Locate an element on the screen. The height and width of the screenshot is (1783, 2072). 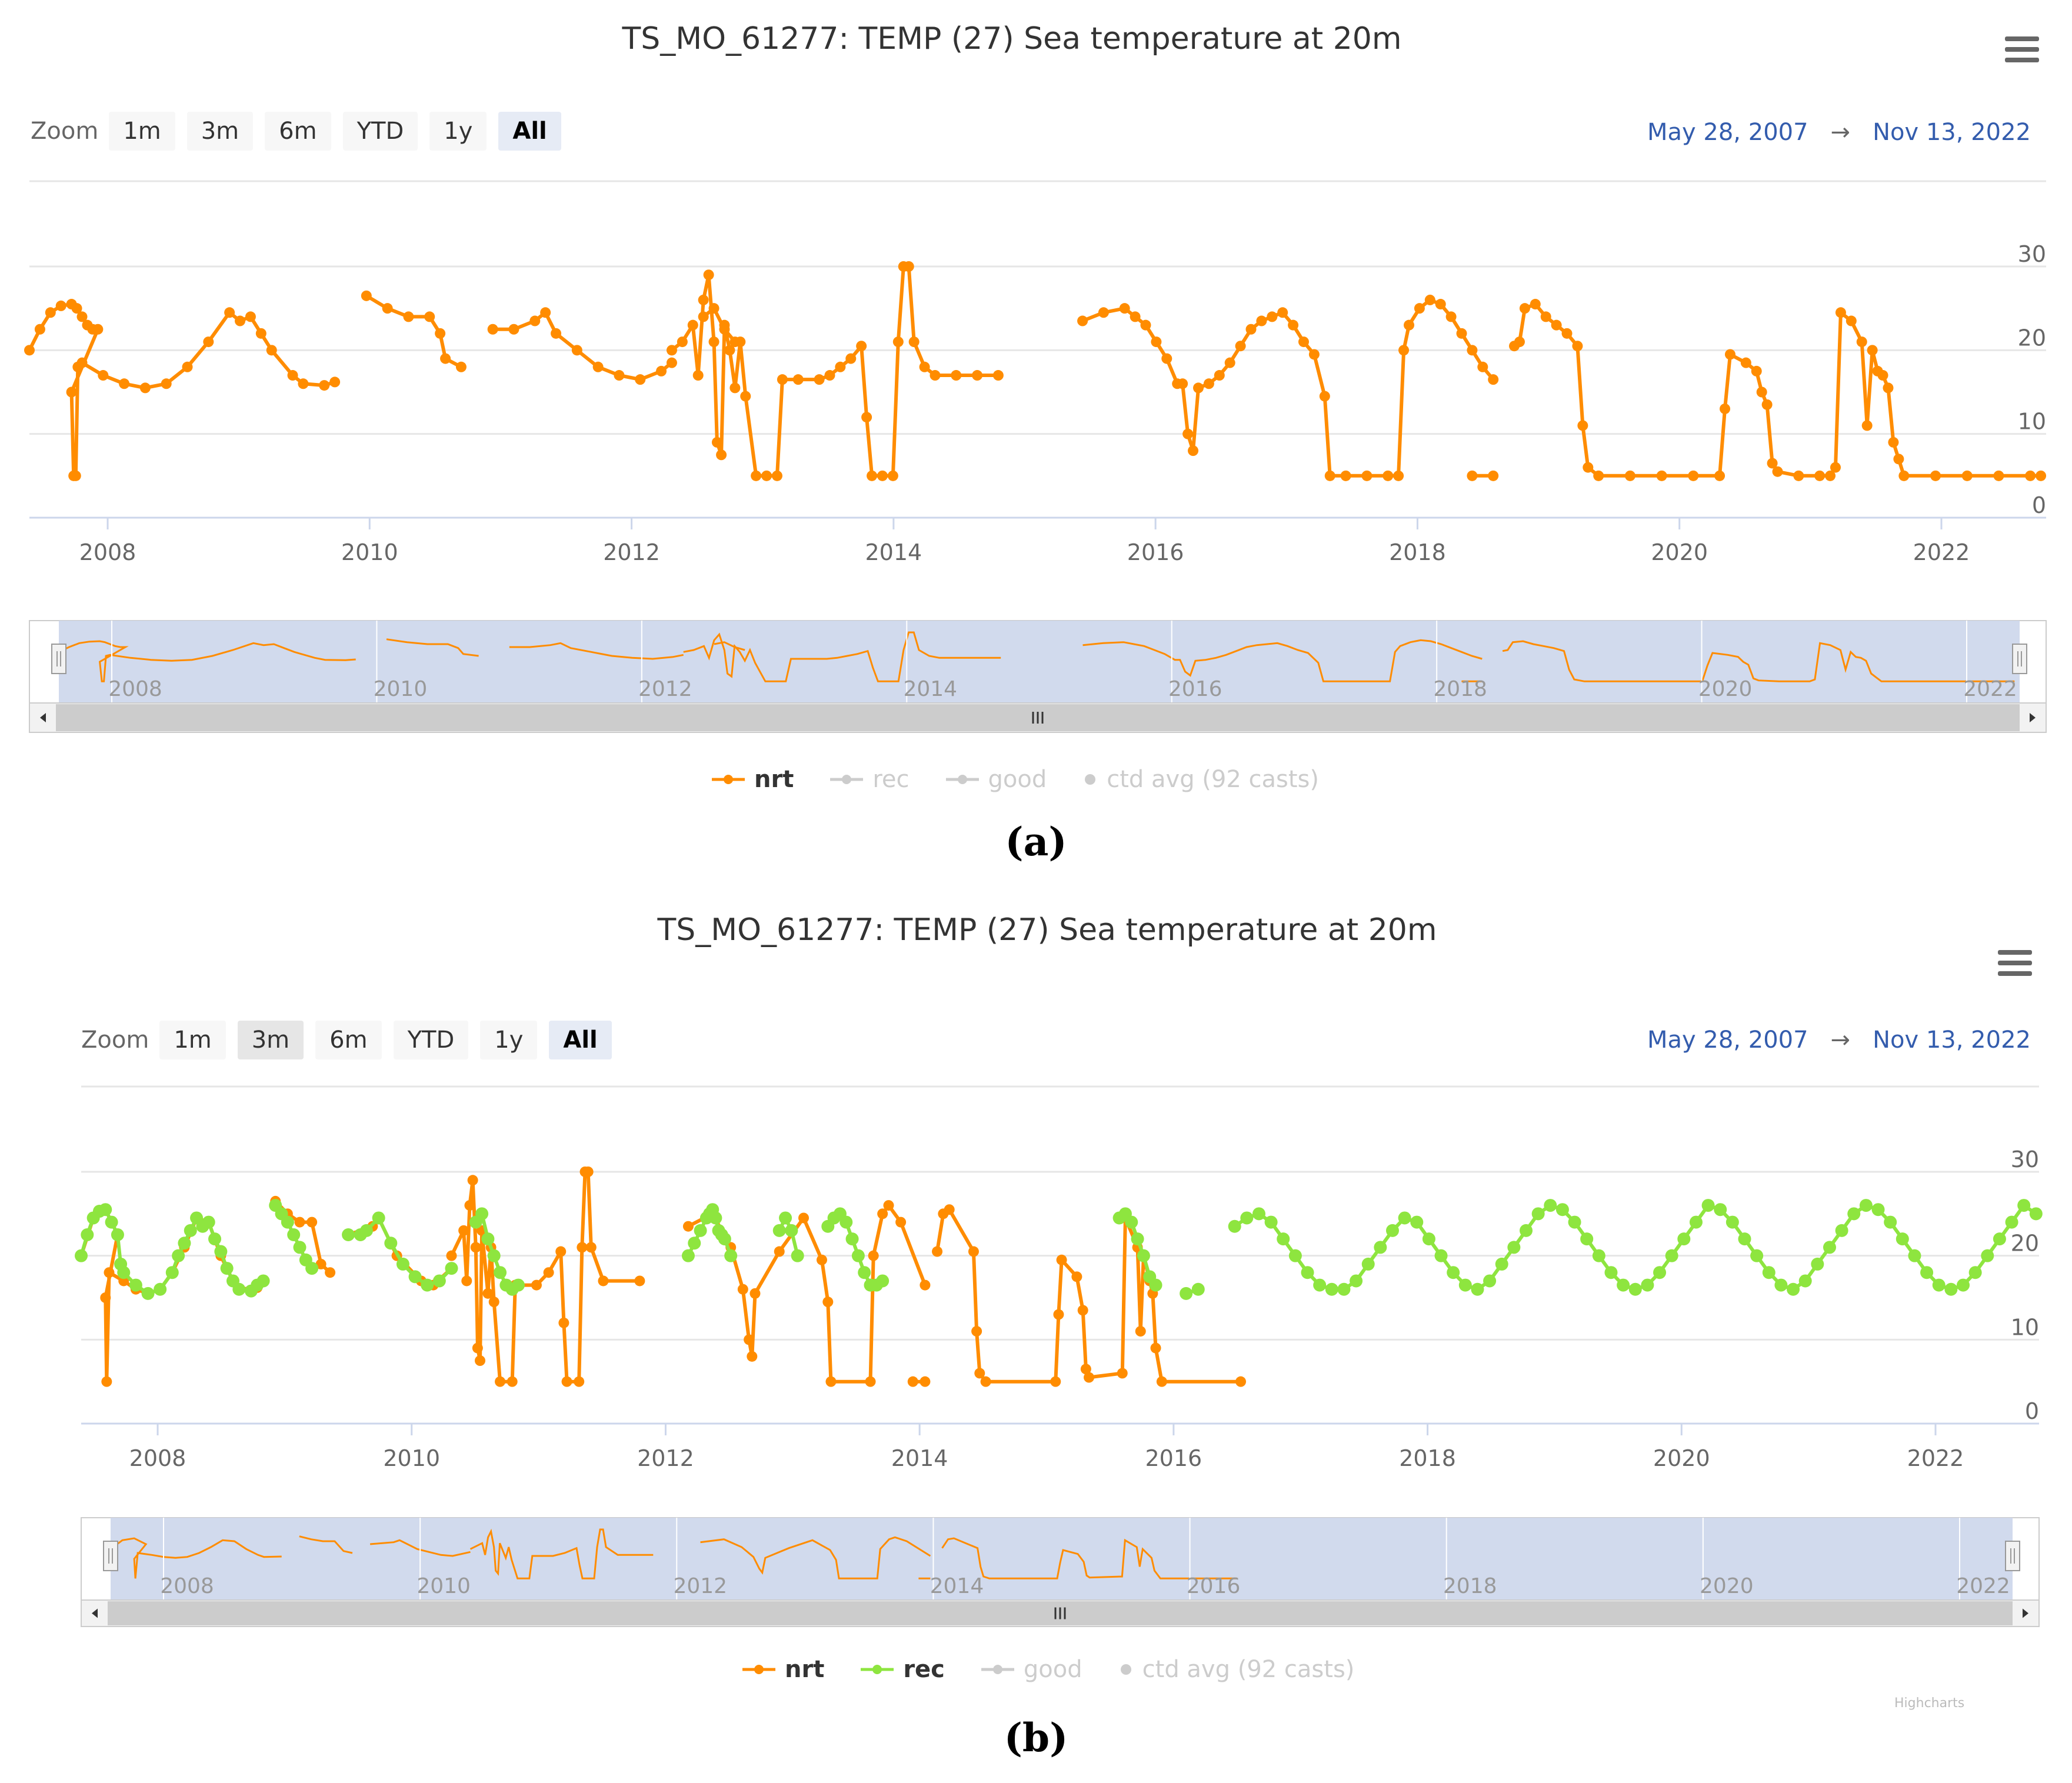
legend-label: ctd avg (92 casts) is located at coordinates (1248, 1670).